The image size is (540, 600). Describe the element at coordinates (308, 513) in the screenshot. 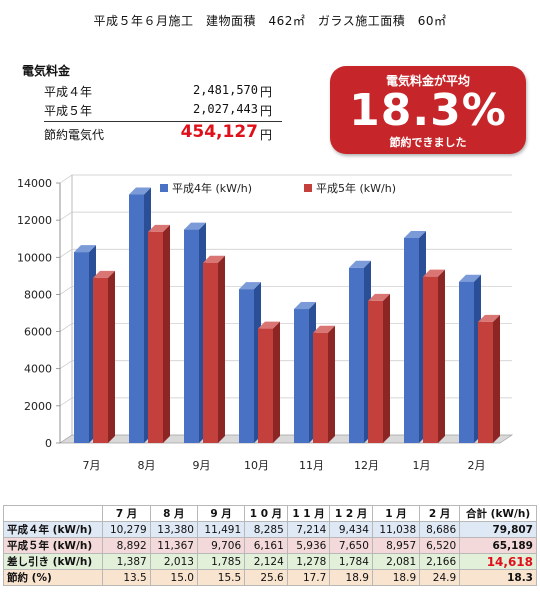

I see `table-header: 1 1 月` at that location.